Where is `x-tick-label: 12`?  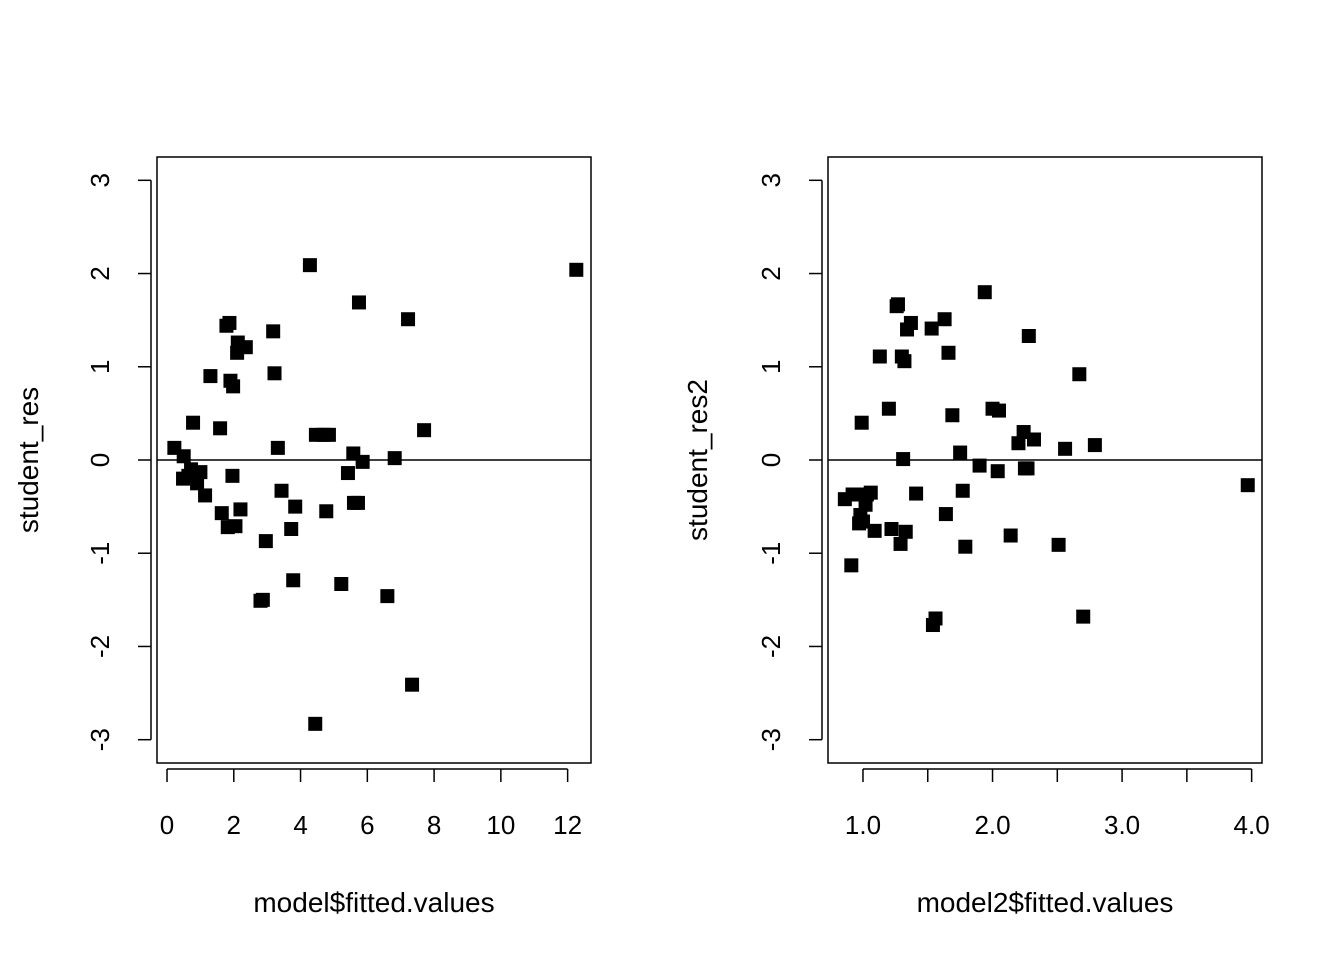 x-tick-label: 12 is located at coordinates (567, 825).